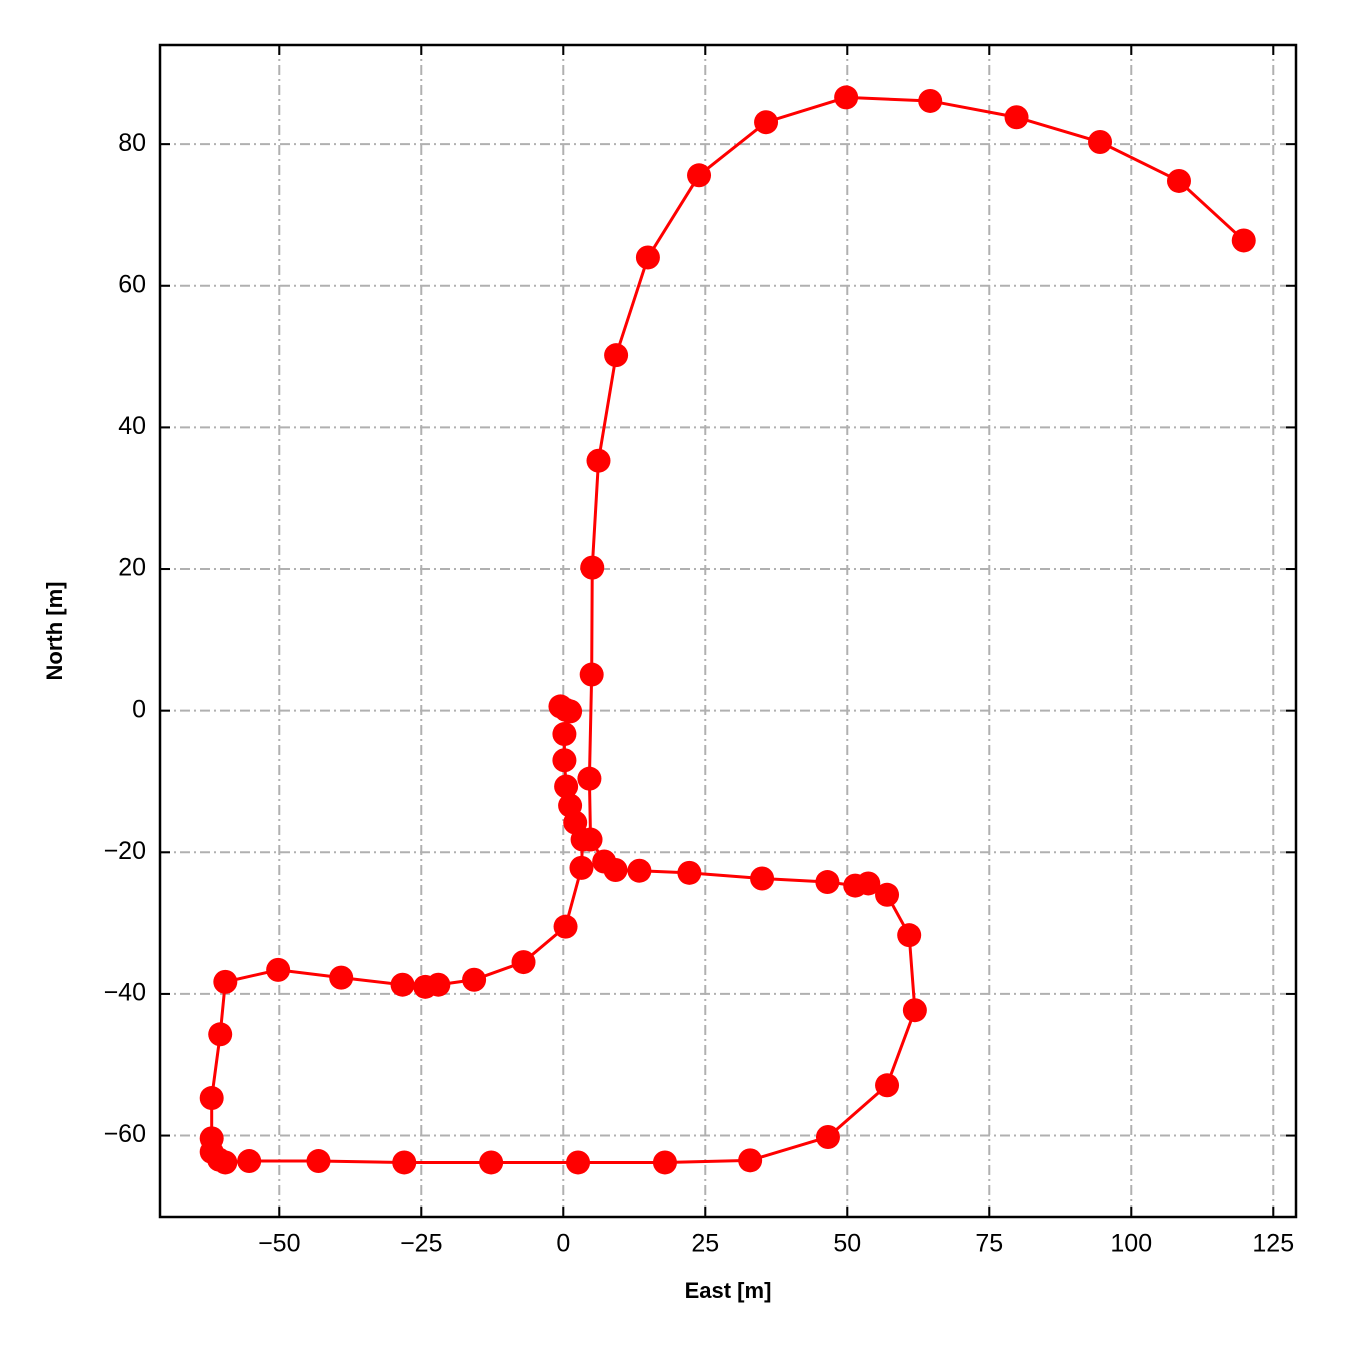  What do you see at coordinates (132, 143) in the screenshot?
I see `y-tick-label: 80` at bounding box center [132, 143].